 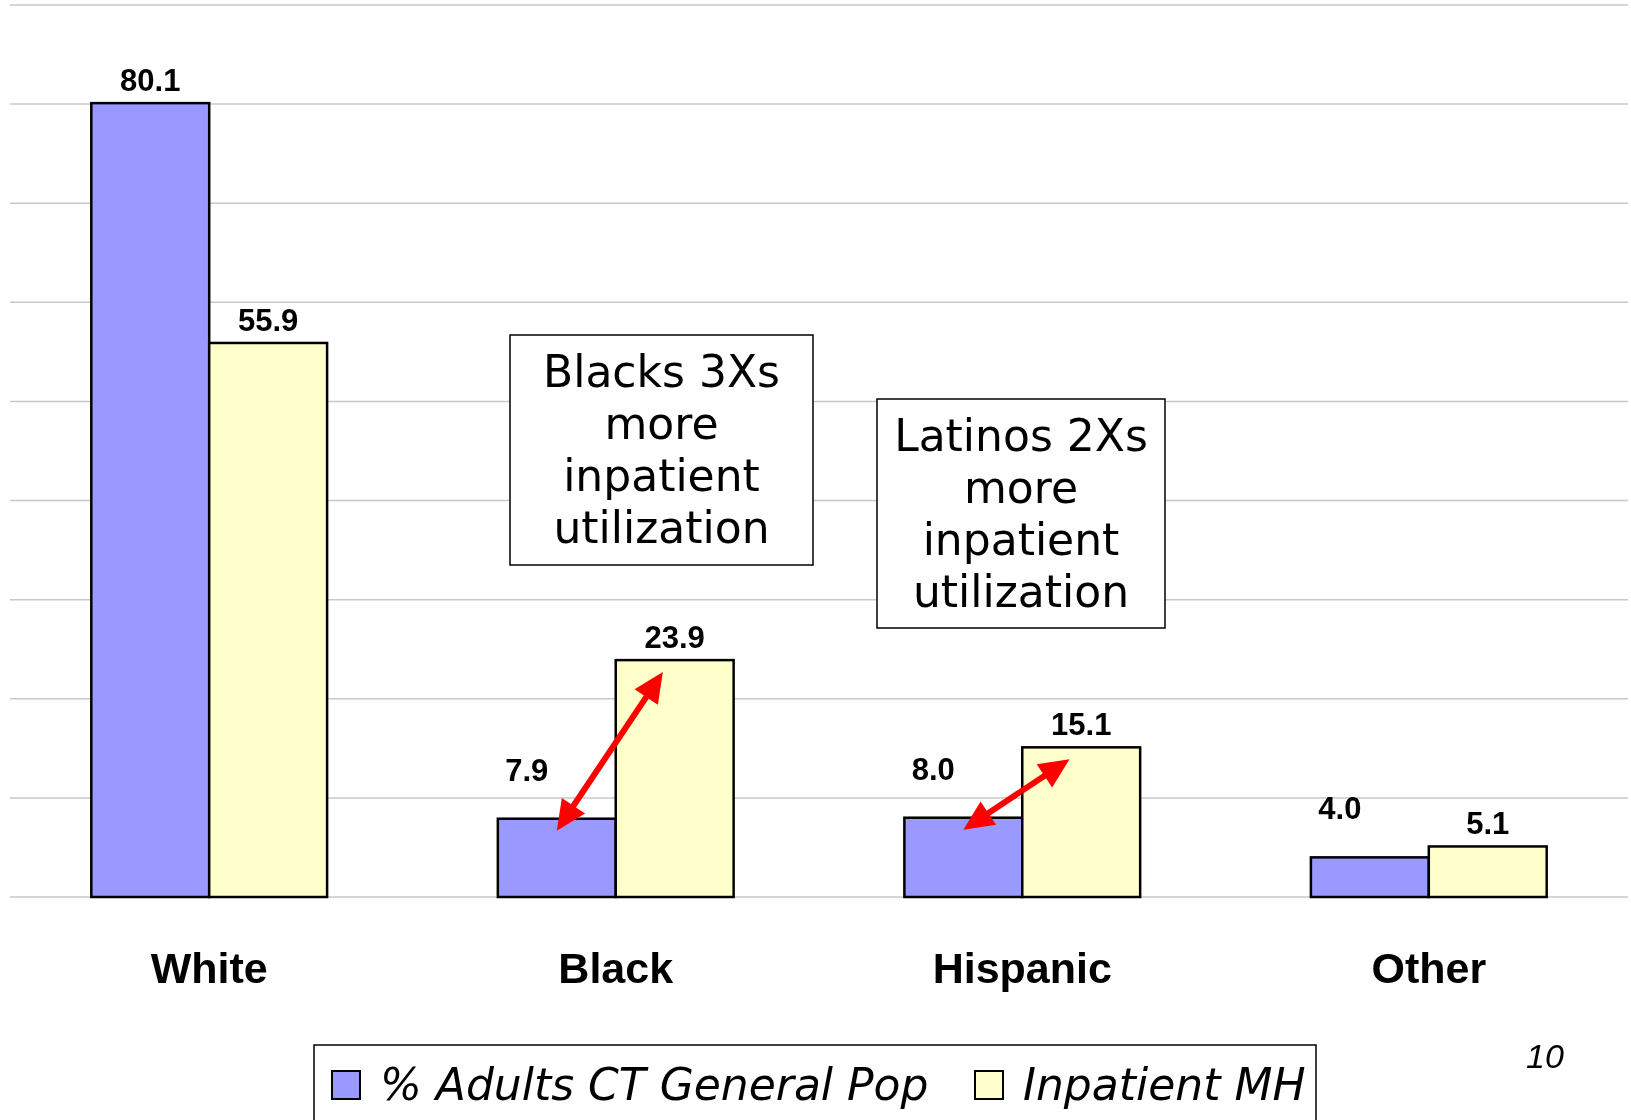 I want to click on x-tick-label: White, so click(x=209, y=968).